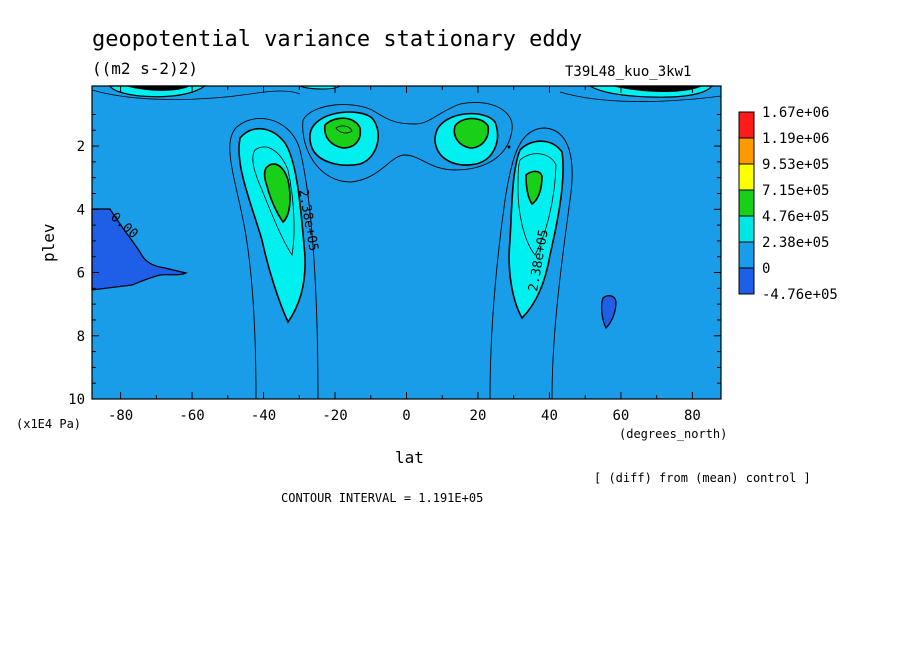 The height and width of the screenshot is (654, 904). What do you see at coordinates (337, 39) in the screenshot?
I see `chart-title: geopotential variance stationary eddy` at bounding box center [337, 39].